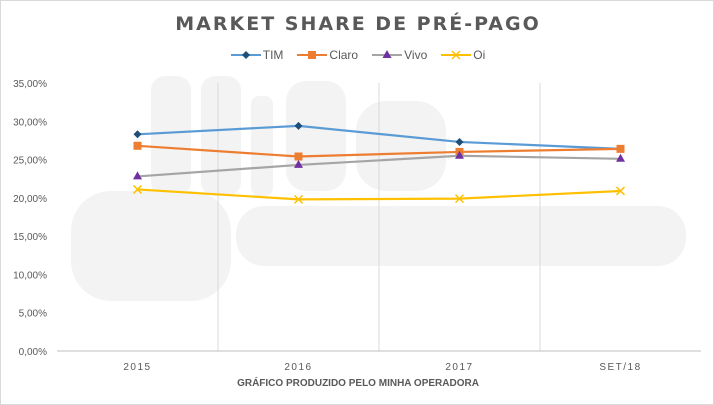 Image resolution: width=714 pixels, height=405 pixels. Describe the element at coordinates (137, 367) in the screenshot. I see `x-tick-label: 2015` at that location.